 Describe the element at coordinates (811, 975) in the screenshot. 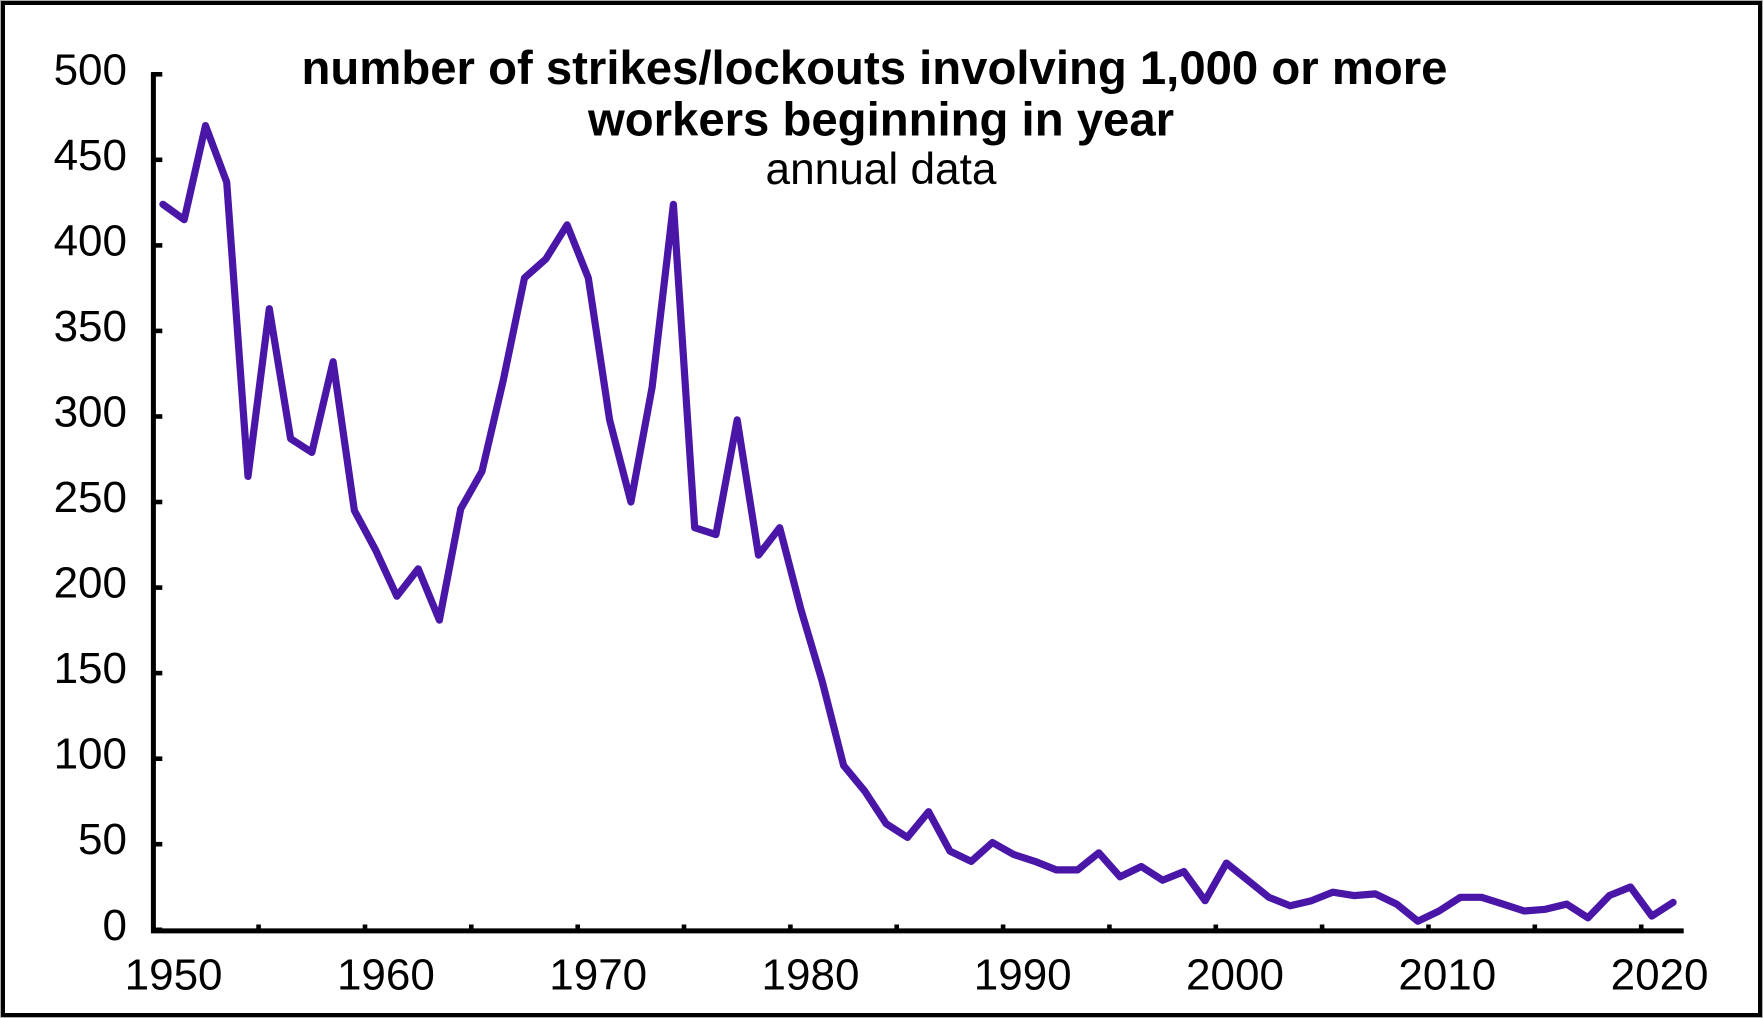

I see `svg-text: 1980` at that location.